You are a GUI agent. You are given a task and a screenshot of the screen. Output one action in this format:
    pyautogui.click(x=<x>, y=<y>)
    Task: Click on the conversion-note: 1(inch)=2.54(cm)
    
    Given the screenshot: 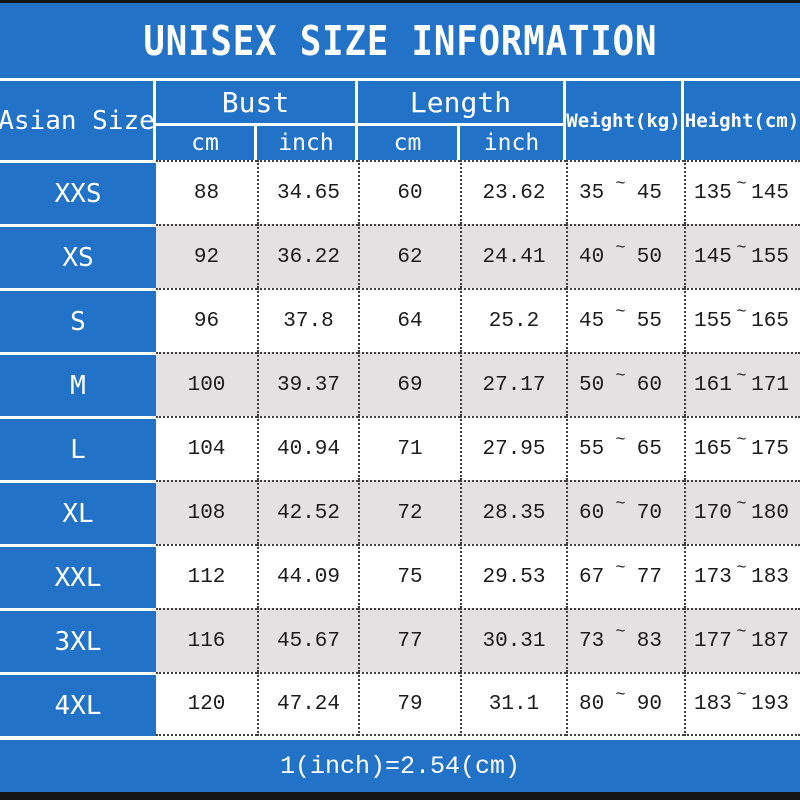 What is the action you would take?
    pyautogui.click(x=400, y=766)
    